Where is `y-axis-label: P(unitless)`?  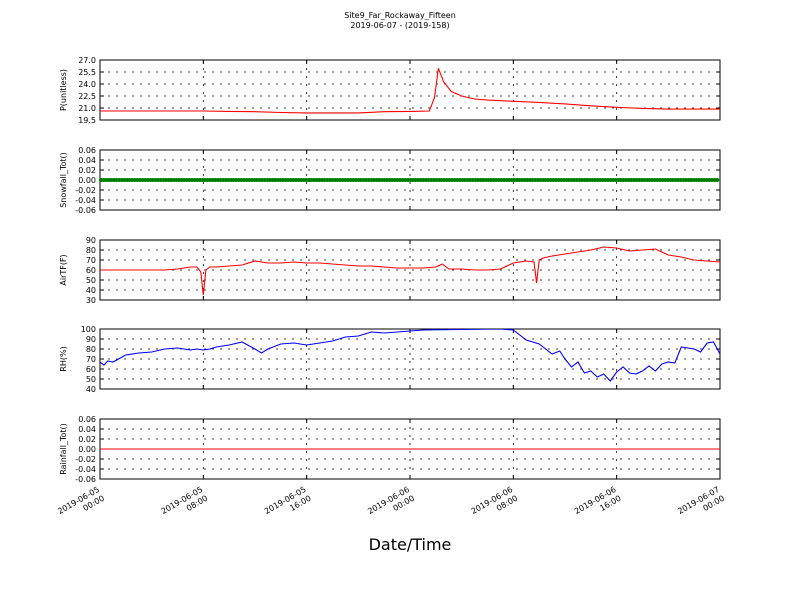 y-axis-label: P(unitless) is located at coordinates (63, 90).